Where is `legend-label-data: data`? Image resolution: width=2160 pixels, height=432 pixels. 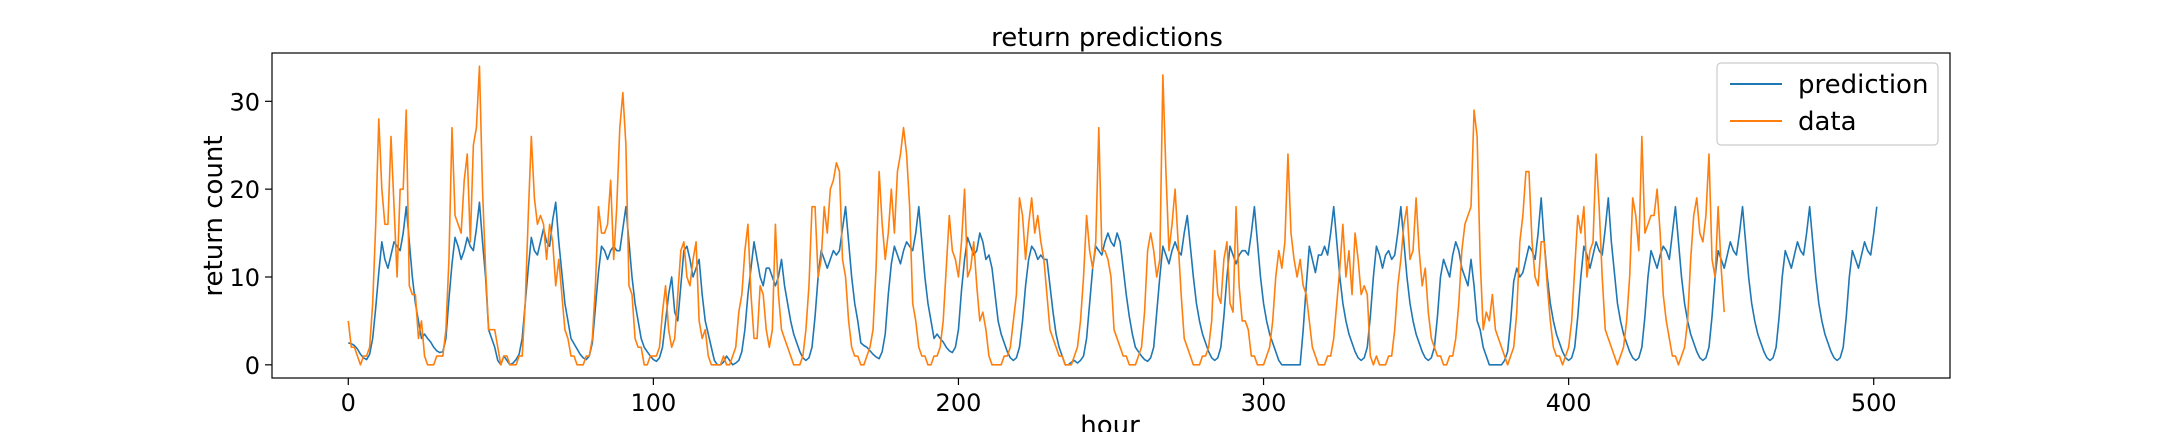 legend-label-data: data is located at coordinates (1827, 122).